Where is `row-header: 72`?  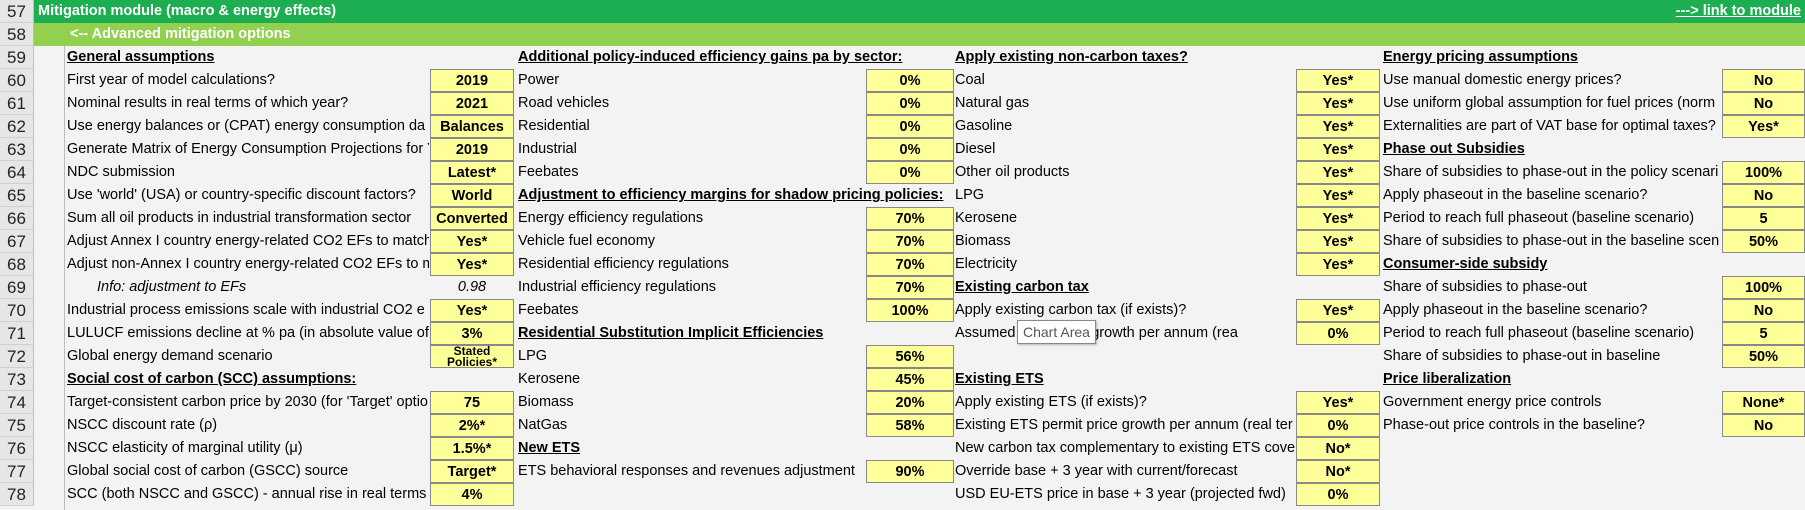 row-header: 72 is located at coordinates (17, 356).